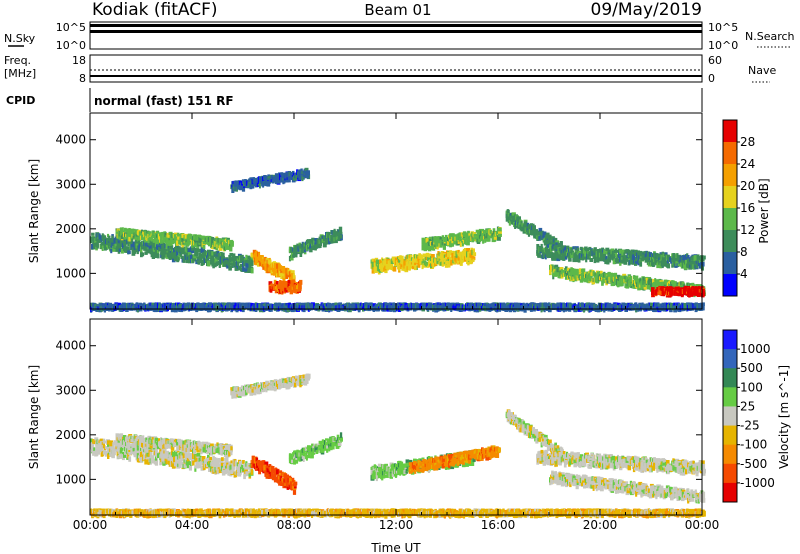 The height and width of the screenshot is (554, 800). Describe the element at coordinates (723, 27) in the screenshot. I see `nsearch-tick-top: 10^5` at that location.